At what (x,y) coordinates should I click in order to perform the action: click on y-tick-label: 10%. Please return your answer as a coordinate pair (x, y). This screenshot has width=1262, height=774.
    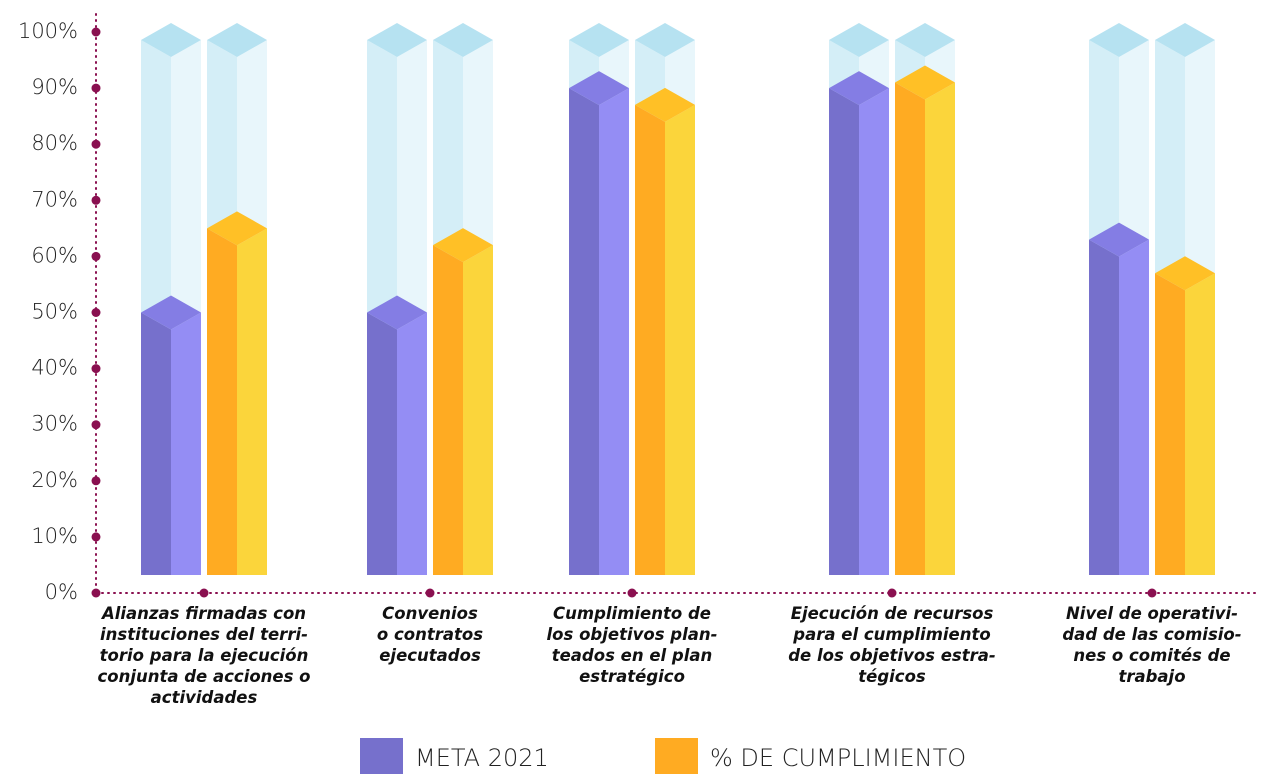
    Looking at the image, I should click on (54, 536).